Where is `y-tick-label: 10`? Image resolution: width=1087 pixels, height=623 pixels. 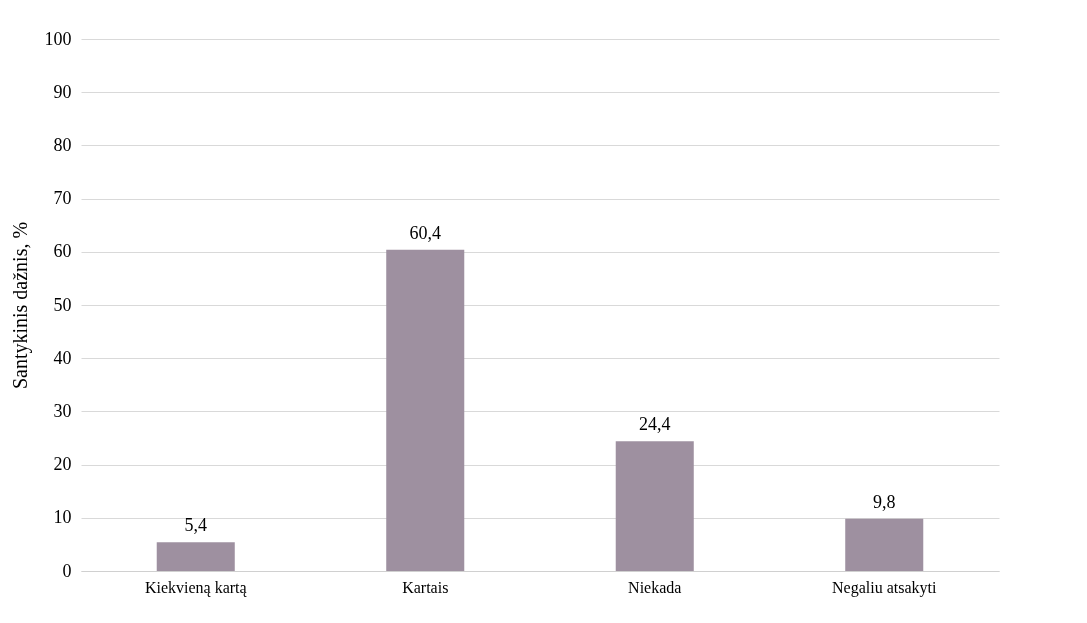
y-tick-label: 10 is located at coordinates (62, 517).